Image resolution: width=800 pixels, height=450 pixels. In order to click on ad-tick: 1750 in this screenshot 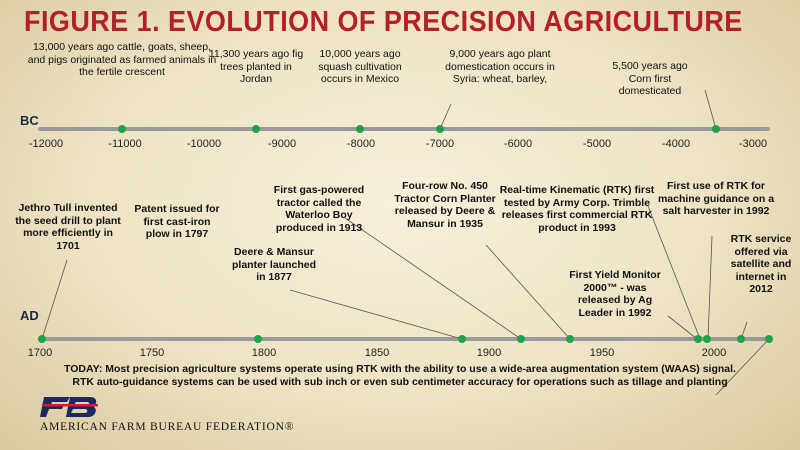, I will do `click(152, 353)`.